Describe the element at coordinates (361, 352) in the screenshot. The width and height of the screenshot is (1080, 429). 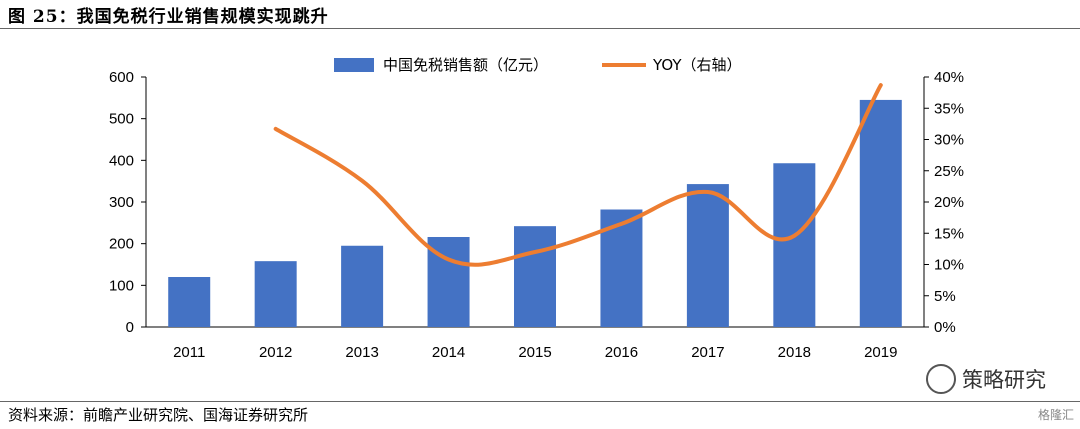
I see `x-tick-label: 2013` at that location.